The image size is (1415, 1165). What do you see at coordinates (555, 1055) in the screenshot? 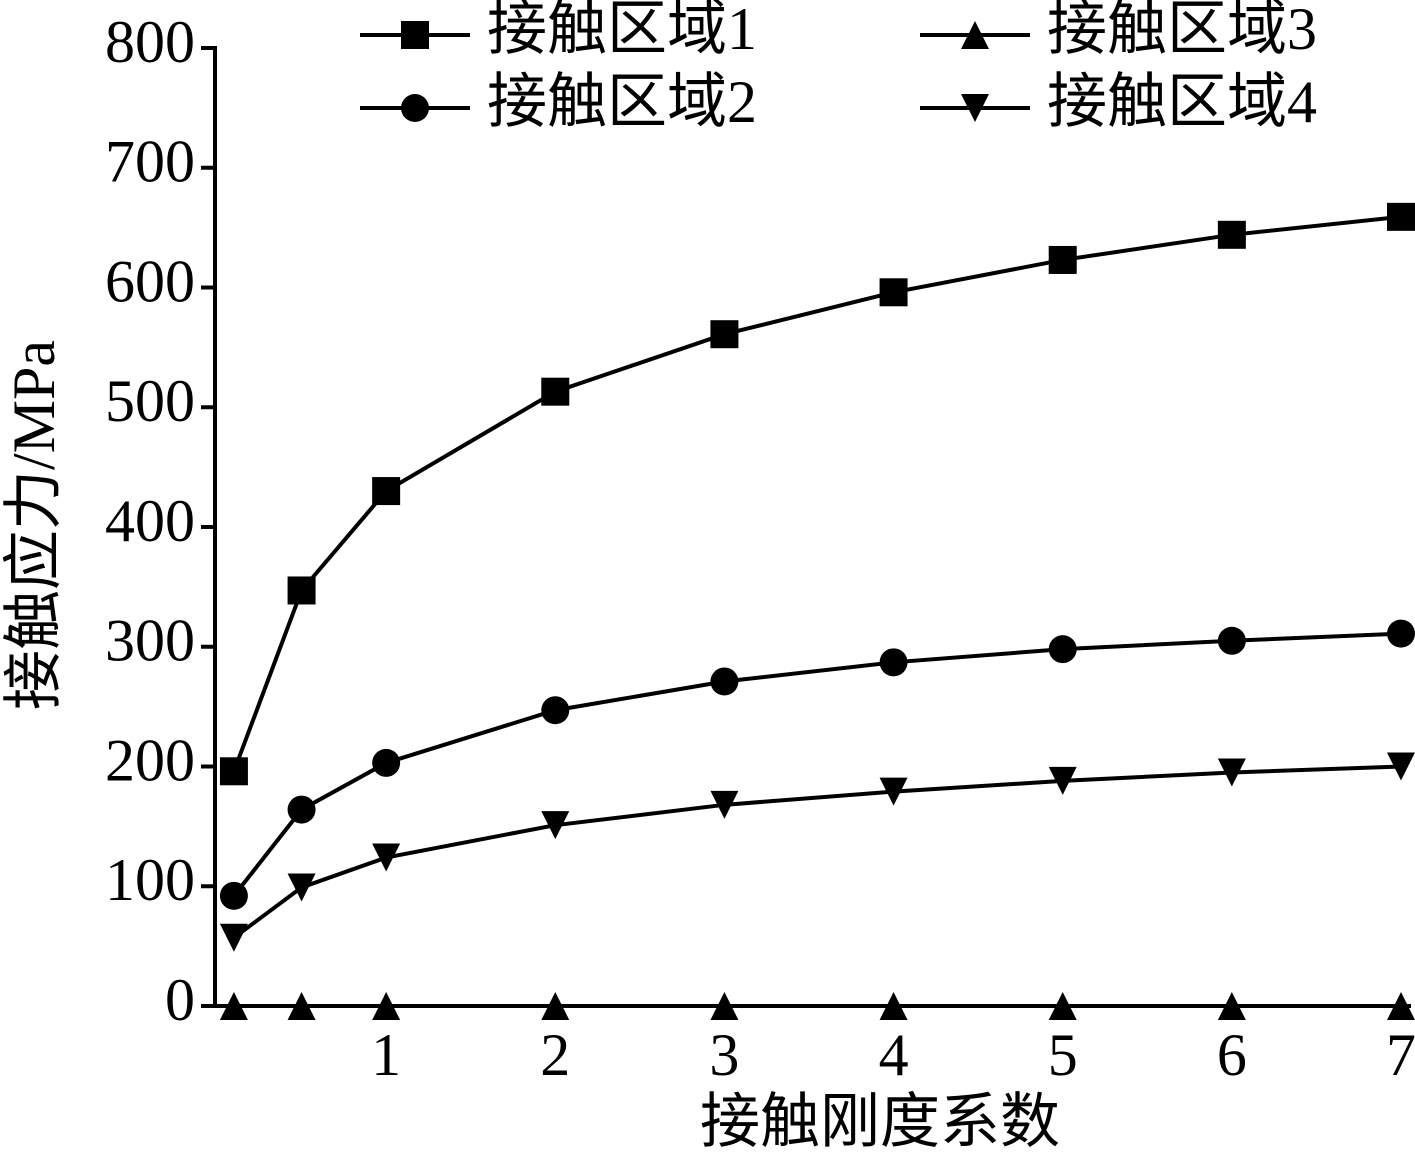
I see `x-tick-label: 2` at bounding box center [555, 1055].